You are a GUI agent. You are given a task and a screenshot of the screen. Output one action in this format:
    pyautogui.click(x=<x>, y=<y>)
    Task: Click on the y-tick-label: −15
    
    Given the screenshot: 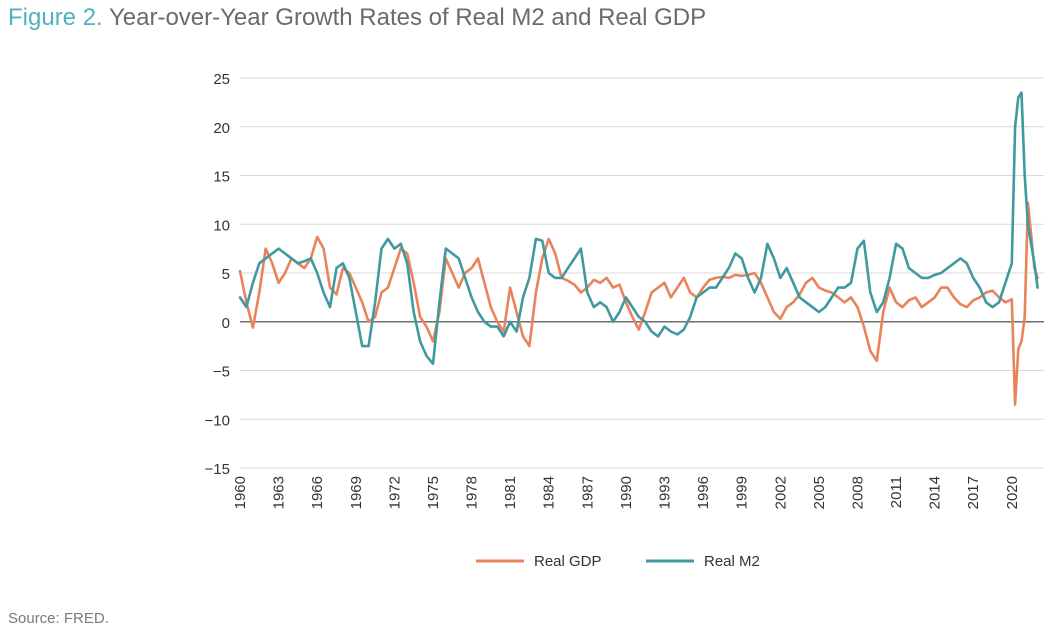 What is the action you would take?
    pyautogui.click(x=217, y=469)
    